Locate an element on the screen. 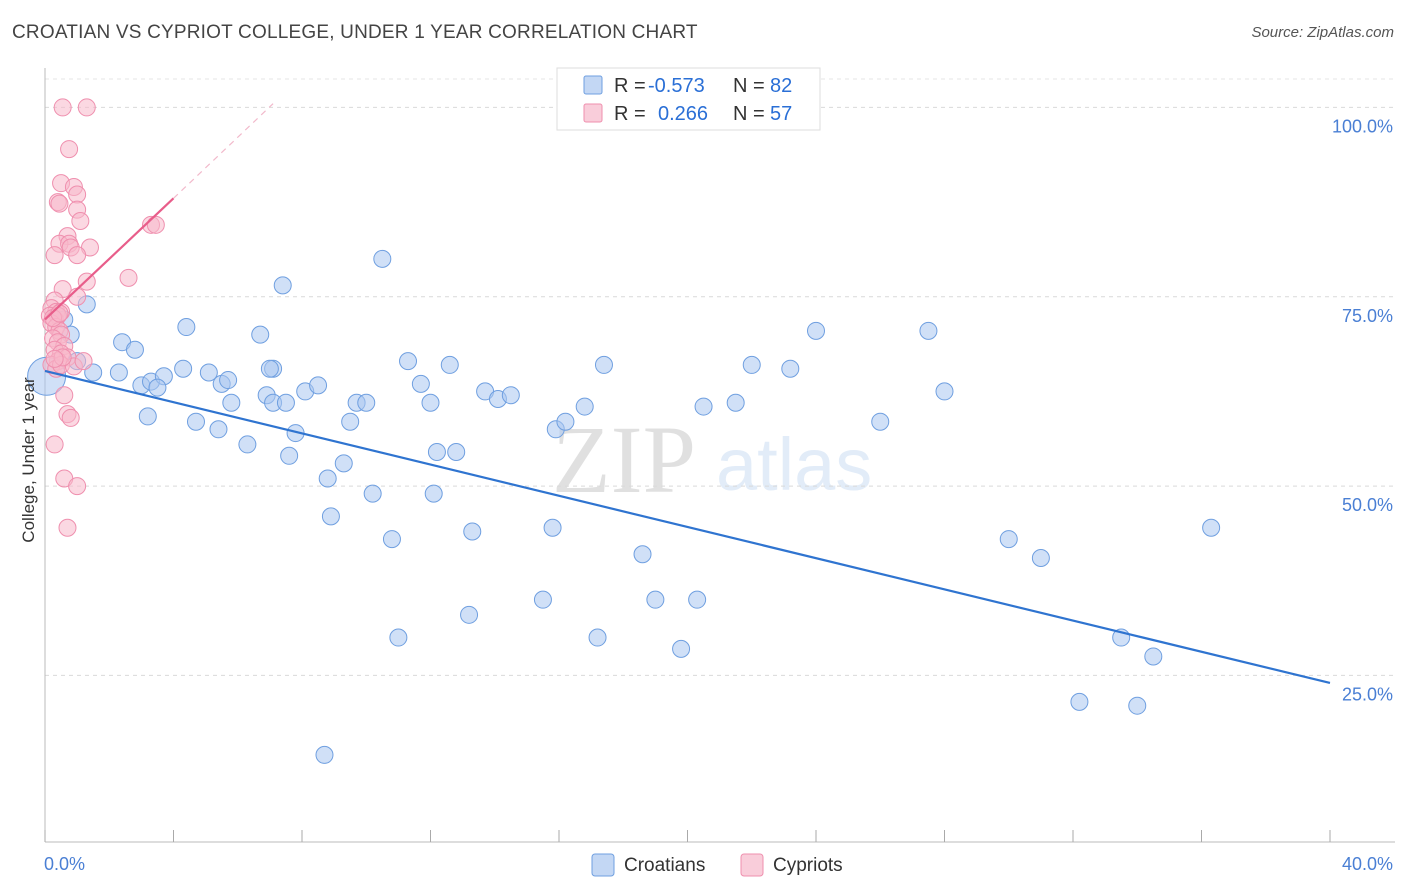 This screenshot has height=892, width=1406. watermark-zip: ZIP is located at coordinates (624, 459).